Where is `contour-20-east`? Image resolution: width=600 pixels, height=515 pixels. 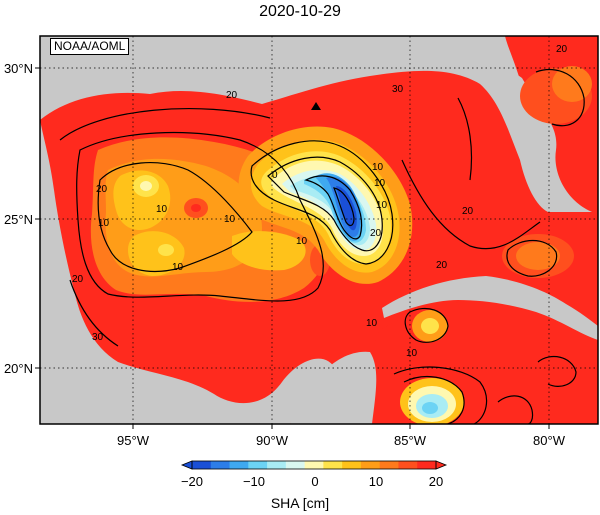 contour-20-east is located at coordinates (471, 204).